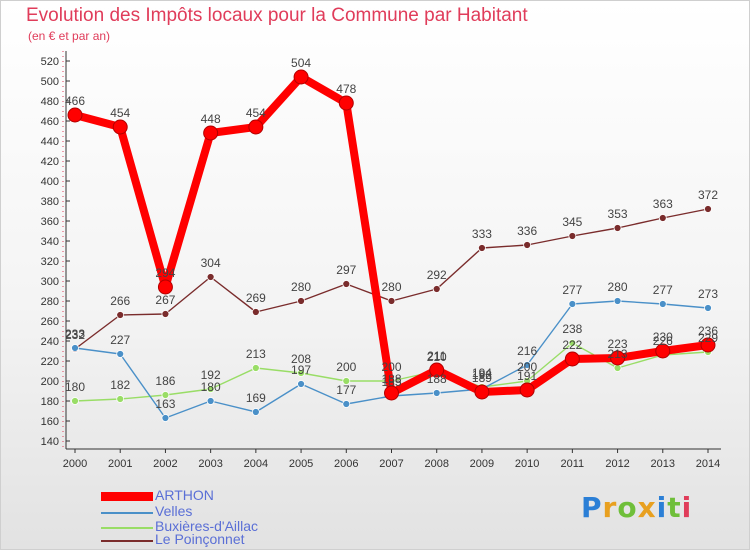  Describe the element at coordinates (663, 337) in the screenshot. I see `data-label: 230` at that location.